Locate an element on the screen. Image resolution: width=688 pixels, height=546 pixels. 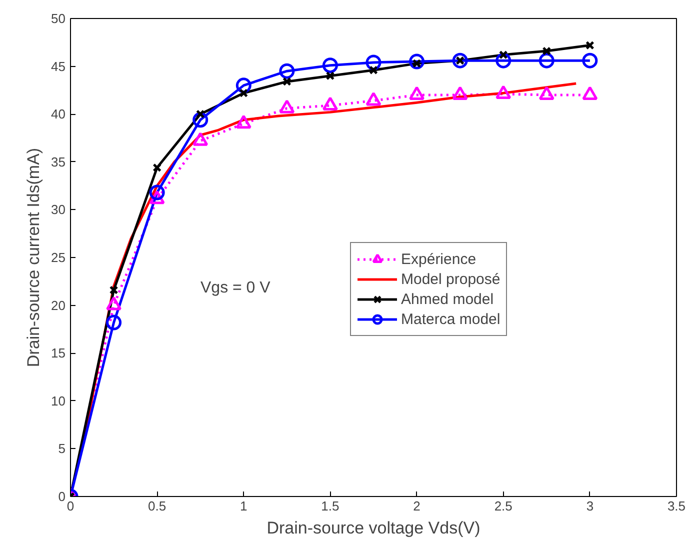
y-tick-label: 10 is located at coordinates (58, 400).